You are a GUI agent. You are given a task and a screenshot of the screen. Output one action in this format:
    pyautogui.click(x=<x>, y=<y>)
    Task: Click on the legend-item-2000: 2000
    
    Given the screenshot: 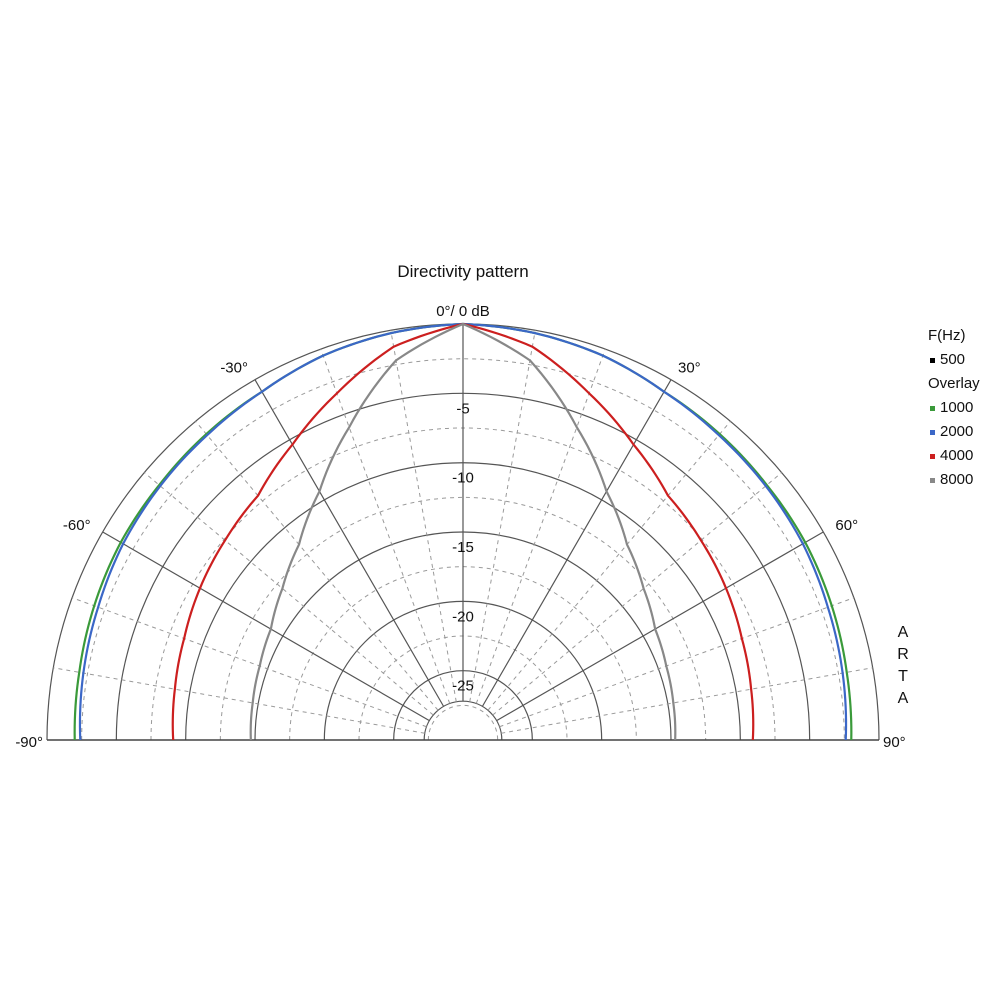 What is the action you would take?
    pyautogui.click(x=954, y=432)
    